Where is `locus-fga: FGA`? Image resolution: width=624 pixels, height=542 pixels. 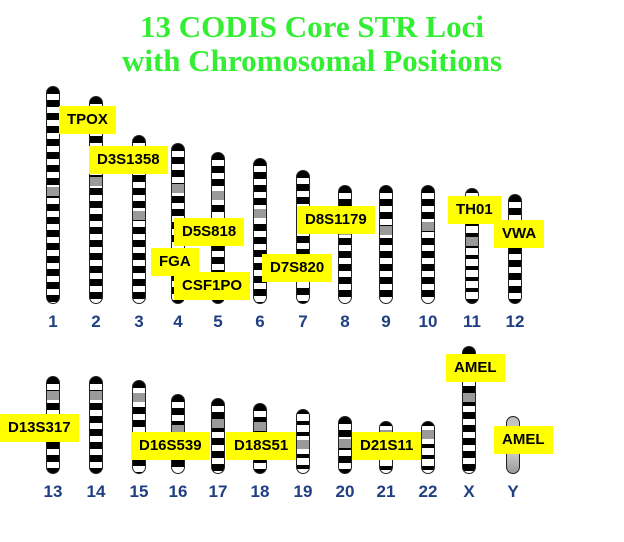
locus-fga: FGA is located at coordinates (175, 262).